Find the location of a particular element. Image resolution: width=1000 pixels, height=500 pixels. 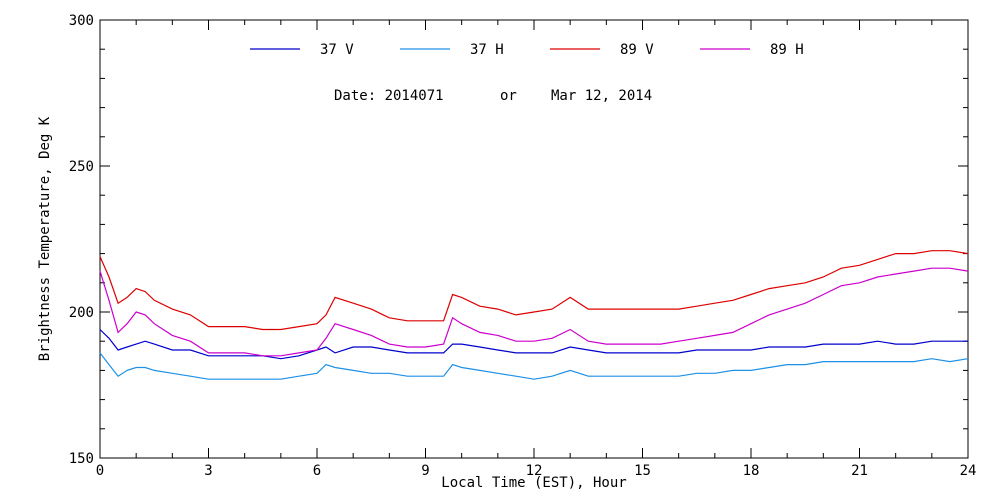

x-tick-label: 21 is located at coordinates (859, 471).